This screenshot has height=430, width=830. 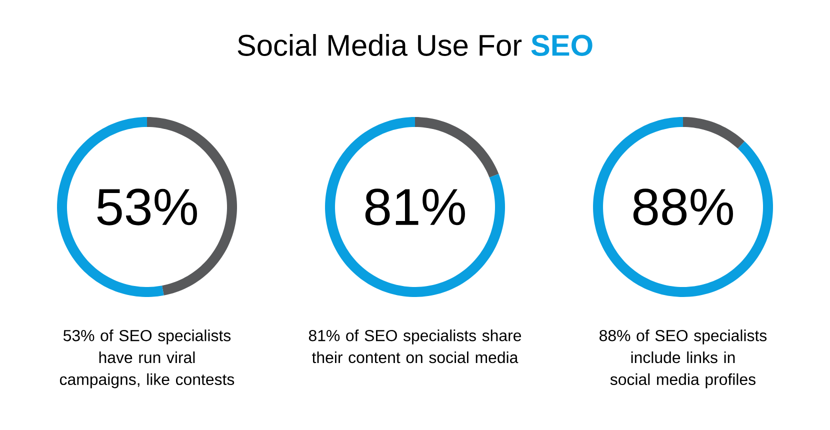 I want to click on text: 53%, so click(x=147, y=207).